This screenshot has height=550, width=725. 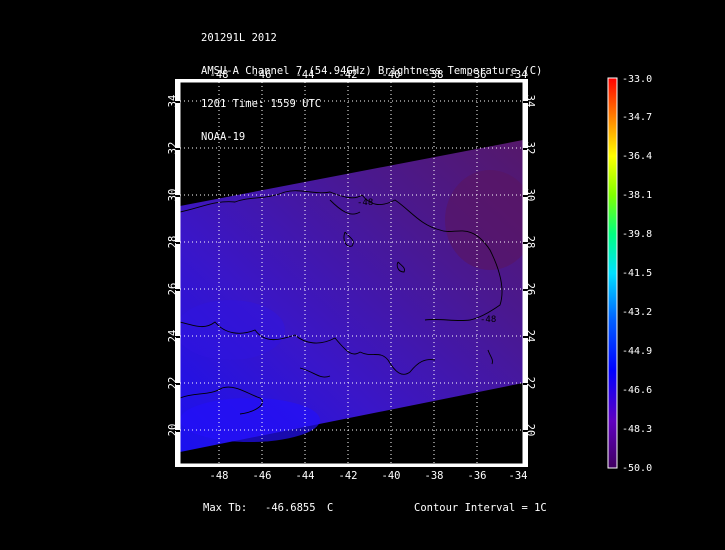 What do you see at coordinates (530, 430) in the screenshot?
I see `lat-tick-right: 20` at bounding box center [530, 430].